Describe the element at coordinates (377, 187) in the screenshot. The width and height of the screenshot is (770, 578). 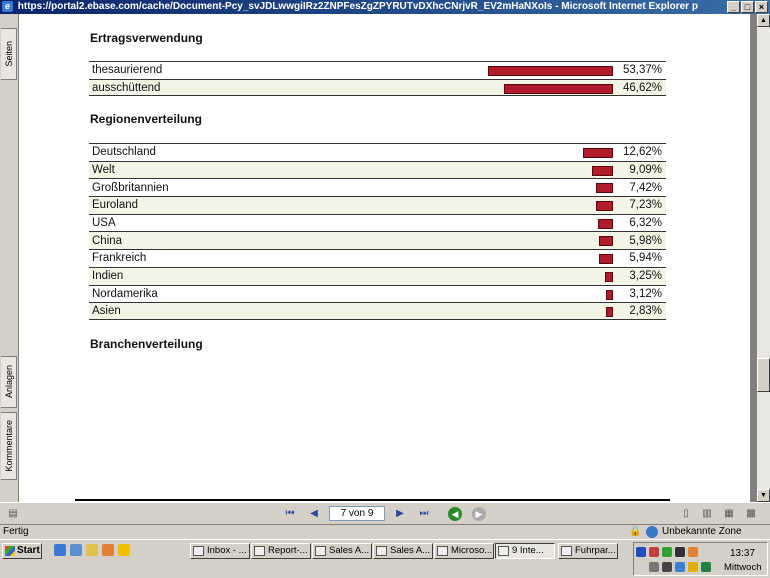
I see `table-row: Großbritannien 7,42%` at that location.